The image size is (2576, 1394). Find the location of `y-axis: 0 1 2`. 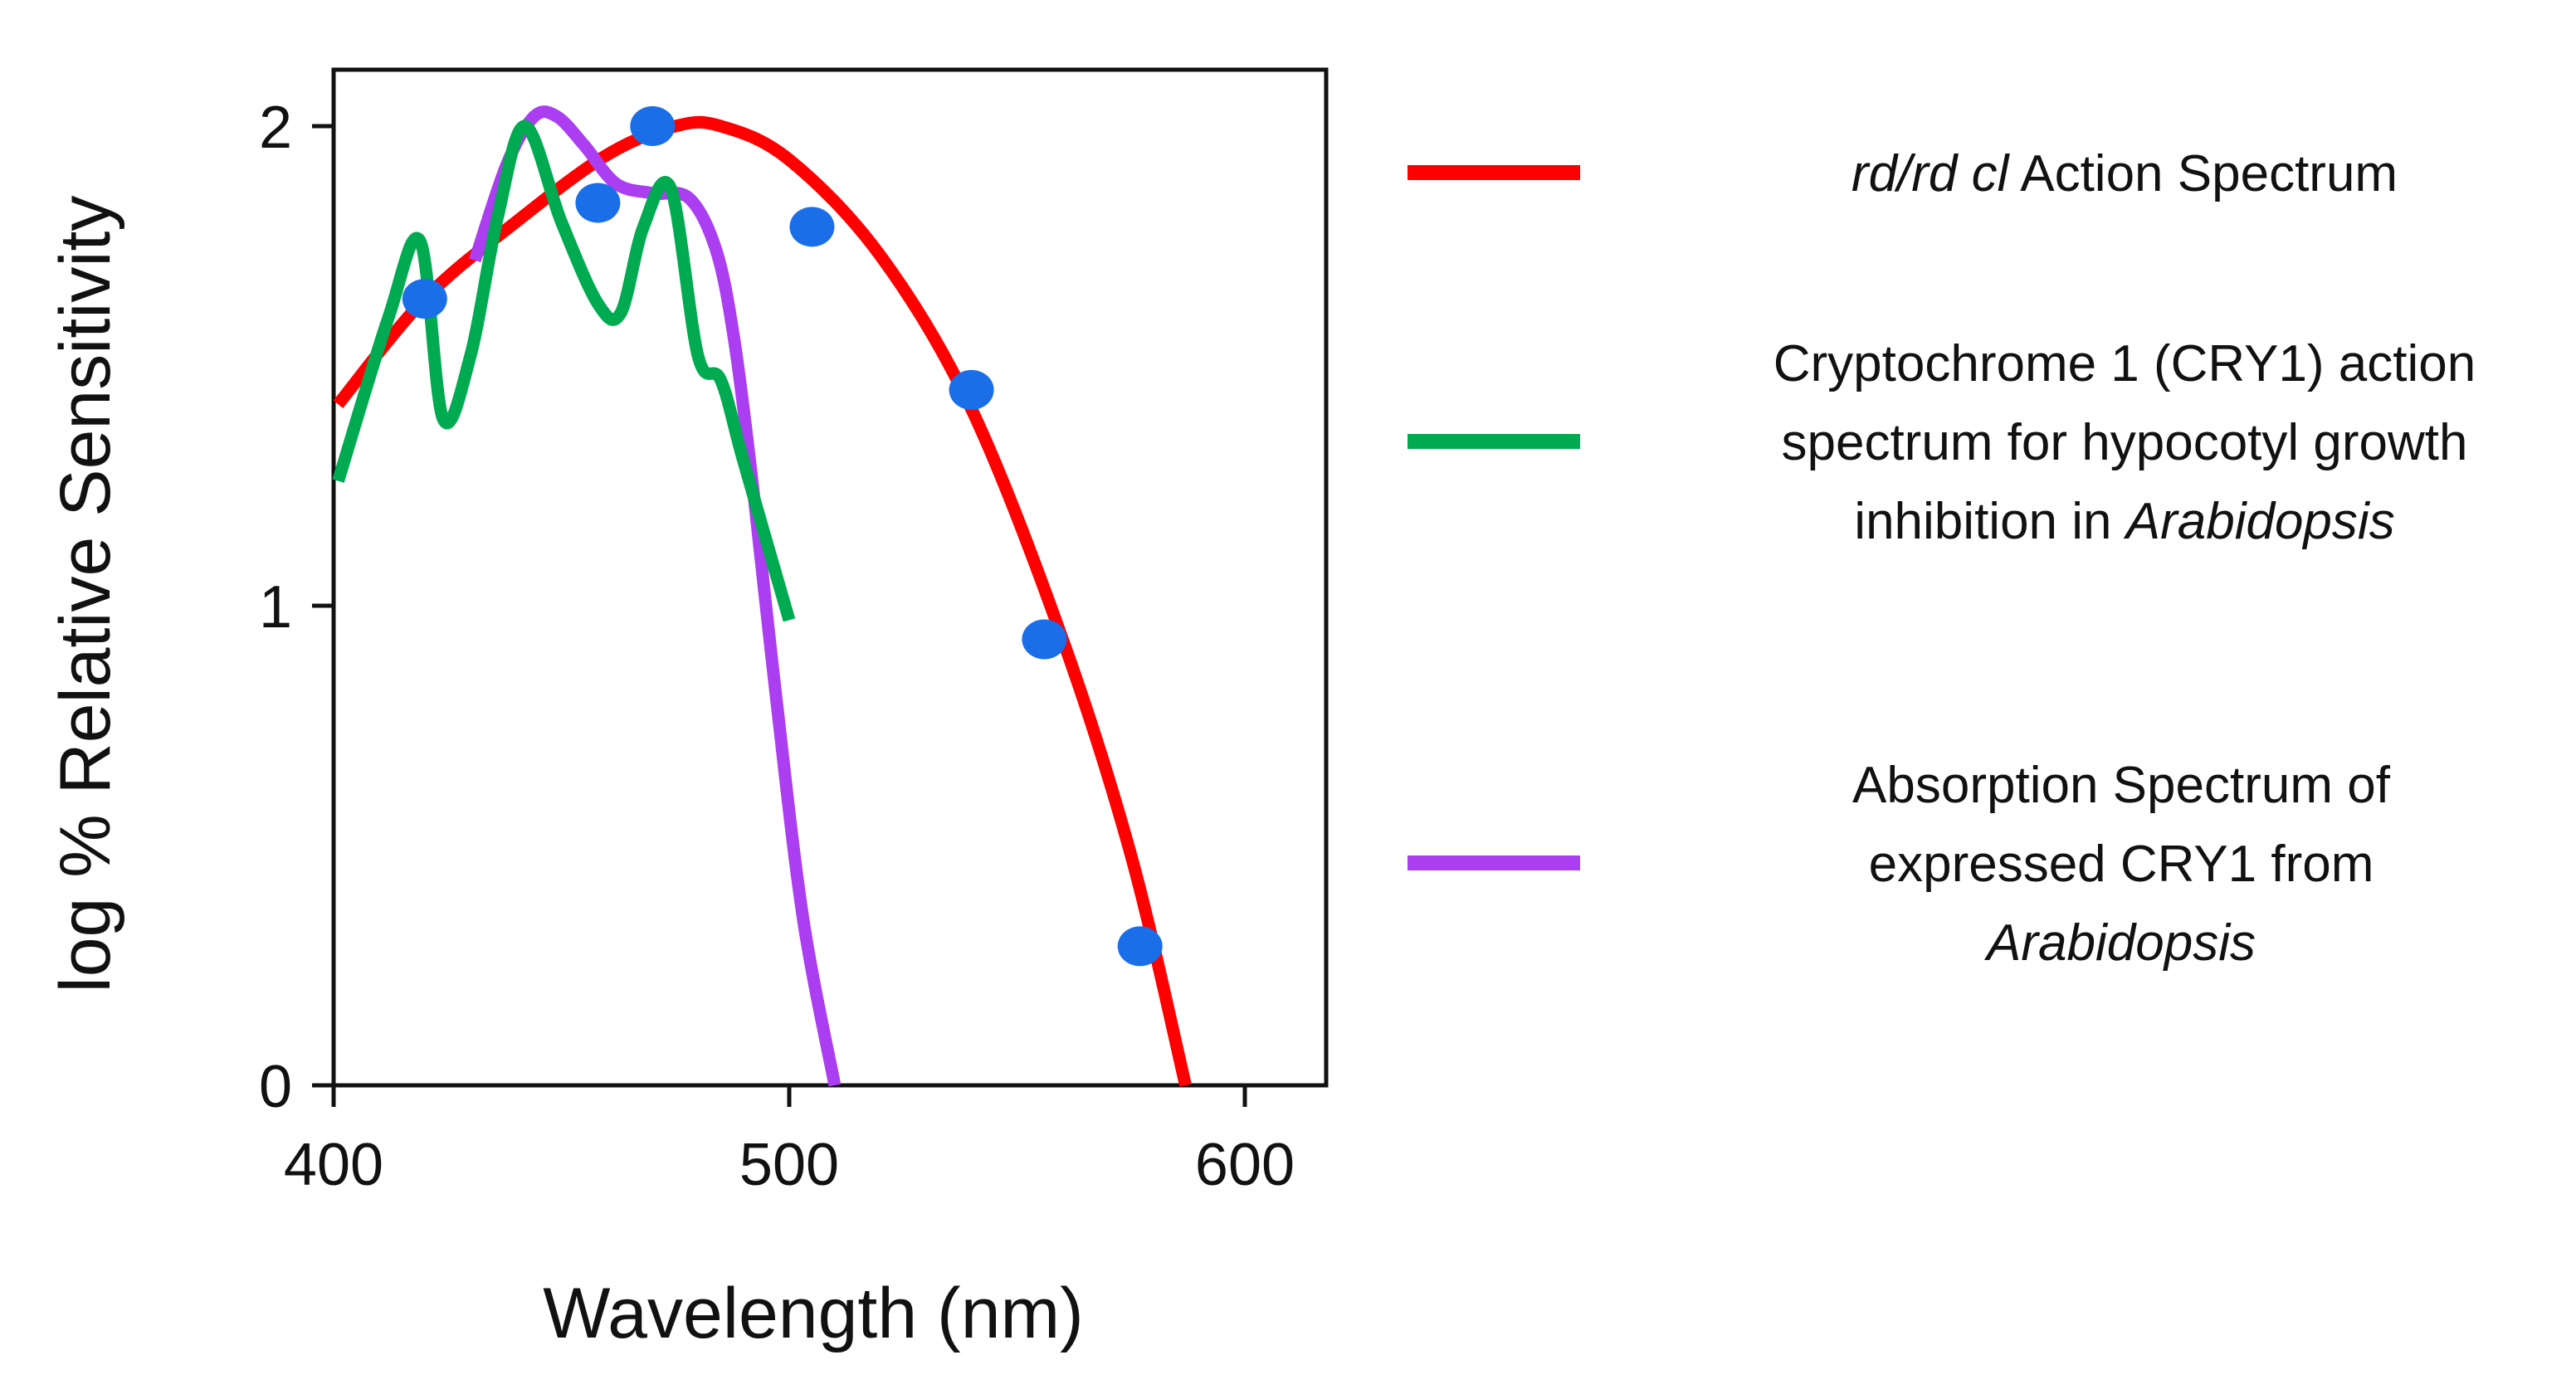

y-axis: 0 1 2 is located at coordinates (297, 607).